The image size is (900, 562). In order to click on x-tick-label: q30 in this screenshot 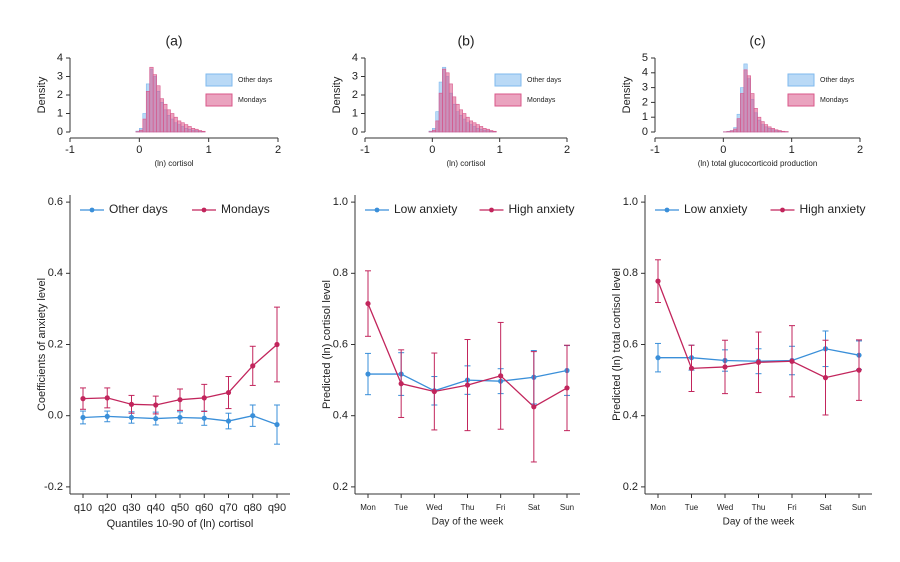, I will do `click(131, 508)`.